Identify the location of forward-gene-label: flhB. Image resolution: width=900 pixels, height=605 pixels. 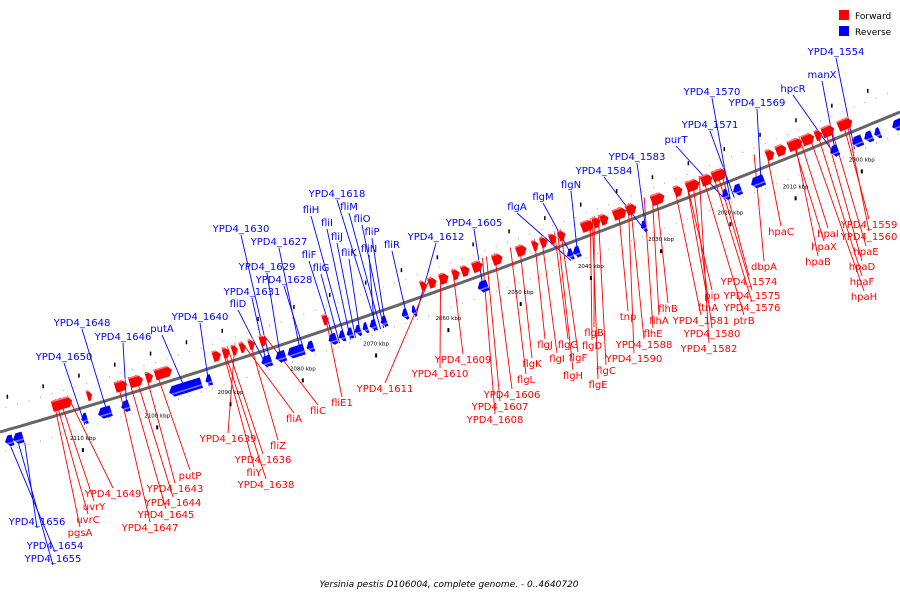
(668, 309).